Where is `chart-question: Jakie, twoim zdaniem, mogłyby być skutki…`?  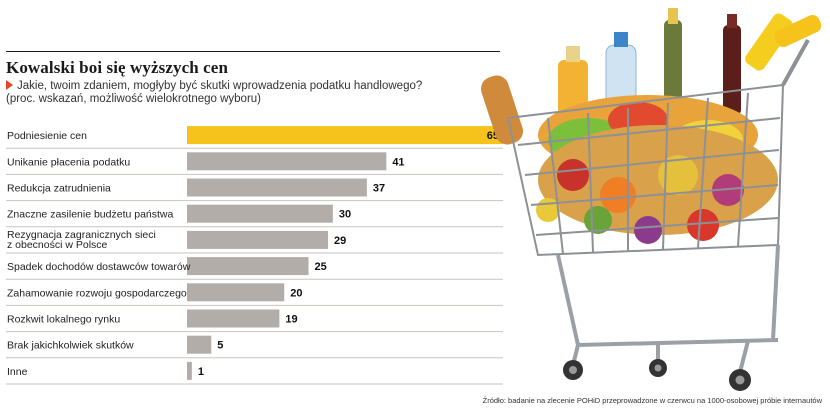
chart-question: Jakie, twoim zdaniem, mogłyby być skutki… is located at coordinates (214, 86).